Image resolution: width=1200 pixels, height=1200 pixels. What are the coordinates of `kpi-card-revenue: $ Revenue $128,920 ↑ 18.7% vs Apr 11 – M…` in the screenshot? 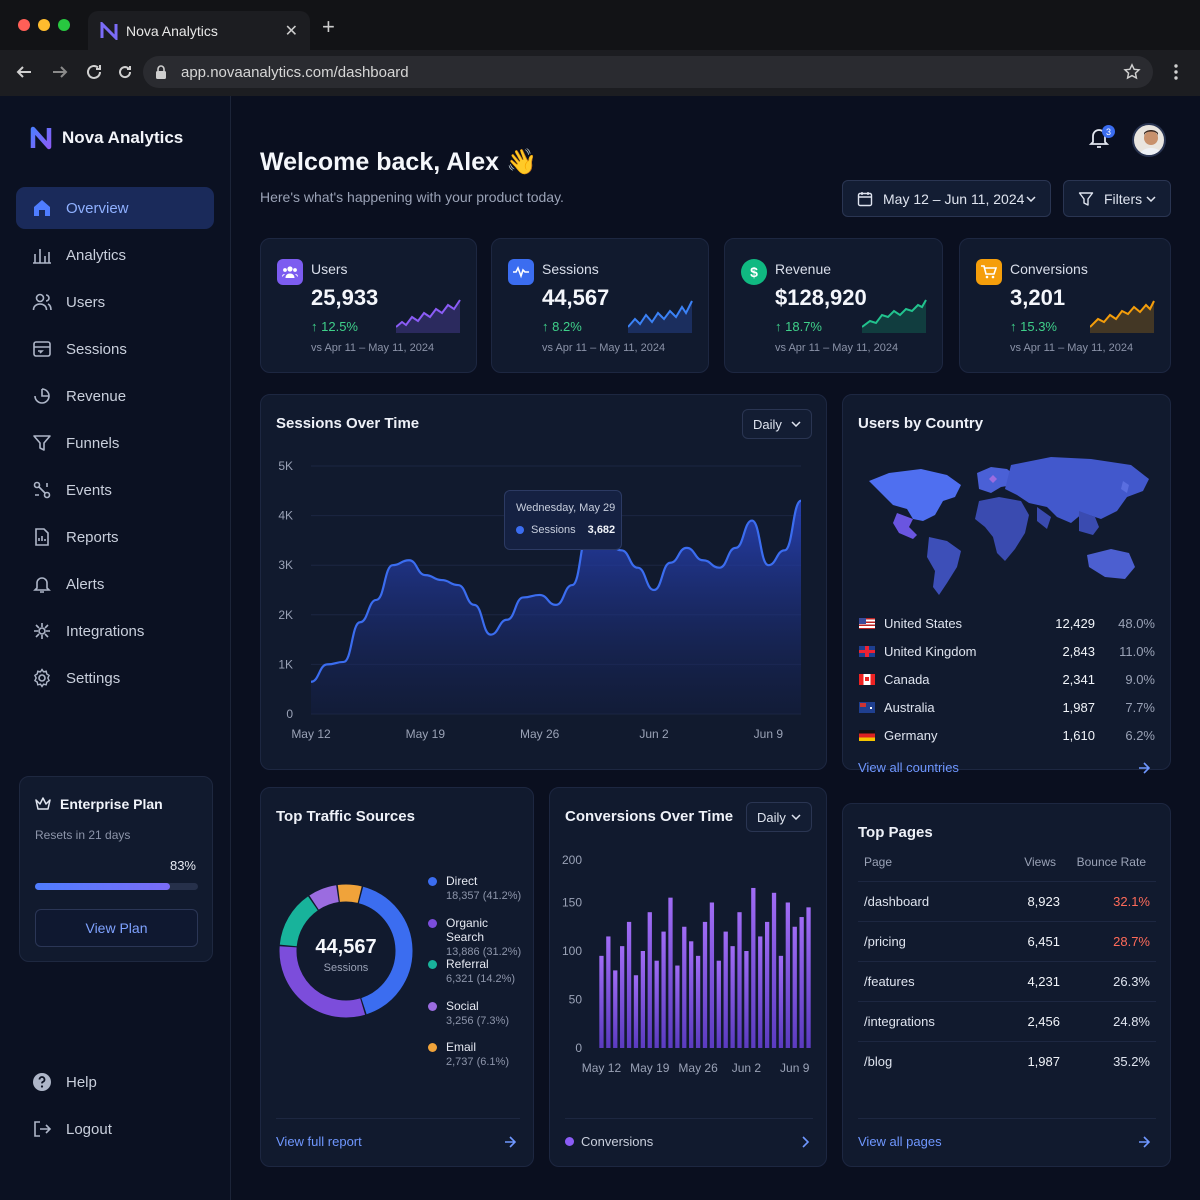 It's located at (833, 305).